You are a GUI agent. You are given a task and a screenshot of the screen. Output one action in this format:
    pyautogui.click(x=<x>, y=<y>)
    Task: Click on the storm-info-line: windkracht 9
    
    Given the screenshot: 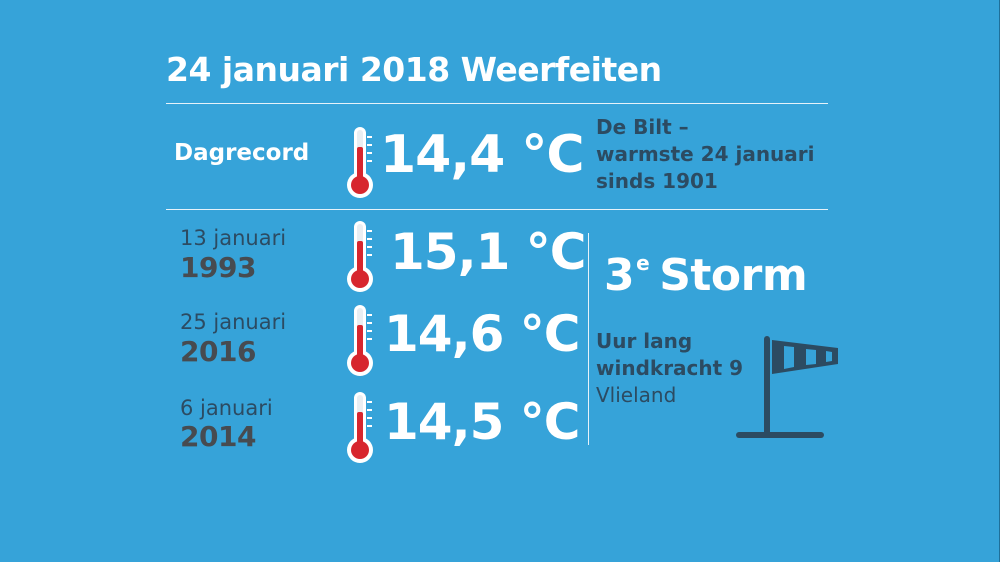 What is the action you would take?
    pyautogui.click(x=670, y=368)
    